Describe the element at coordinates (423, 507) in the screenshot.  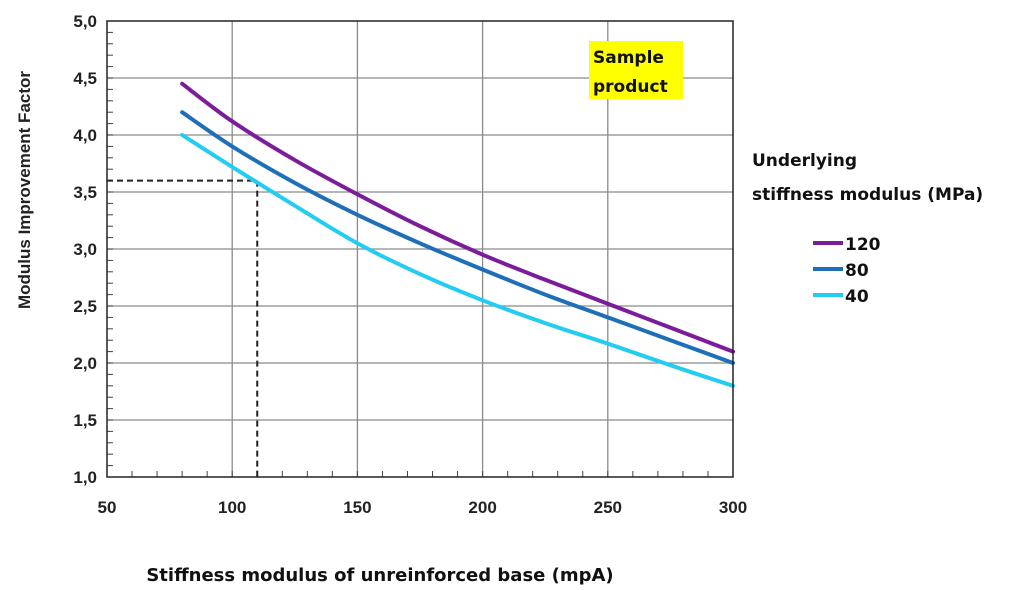
I see `x-tick-labels: 50 100 150 200 250 300` at that location.